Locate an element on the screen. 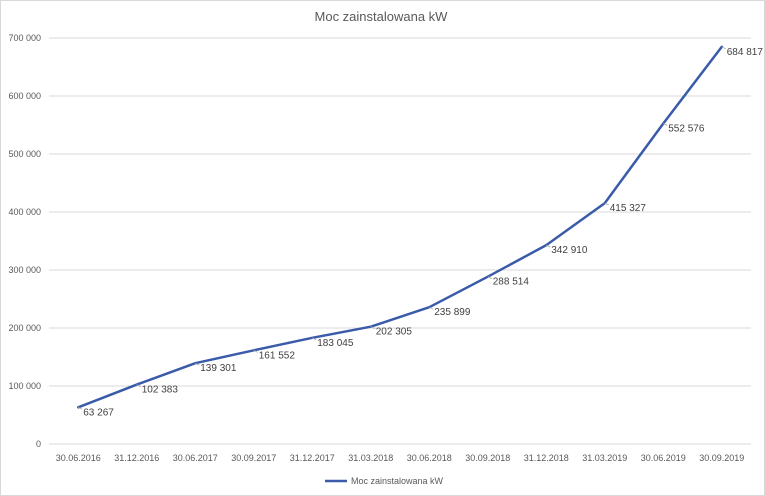 This screenshot has height=496, width=765. data-label: 235 899 is located at coordinates (452, 312).